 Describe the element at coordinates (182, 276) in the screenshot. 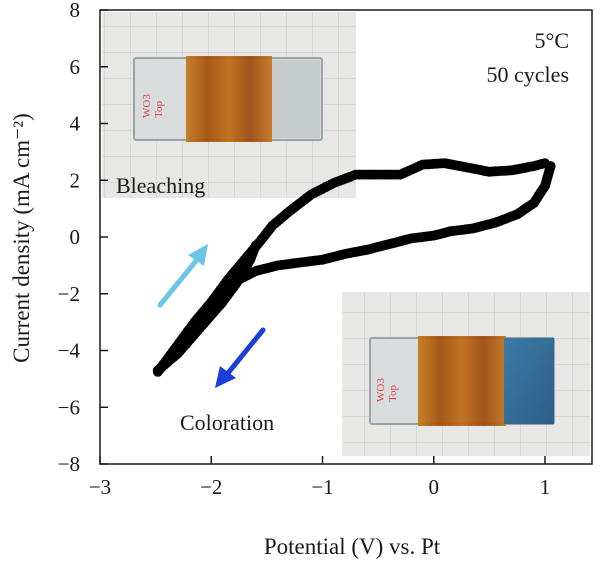

I see `bleaching-direction-arrow` at that location.